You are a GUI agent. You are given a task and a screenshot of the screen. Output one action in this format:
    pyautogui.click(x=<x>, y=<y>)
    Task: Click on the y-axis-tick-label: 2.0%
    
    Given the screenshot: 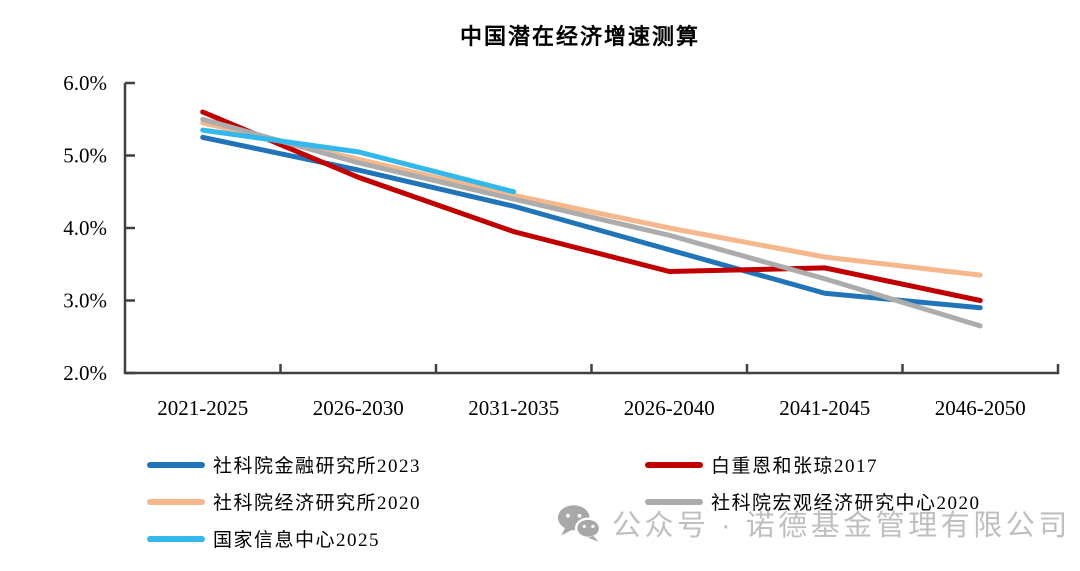 What is the action you would take?
    pyautogui.click(x=85, y=373)
    